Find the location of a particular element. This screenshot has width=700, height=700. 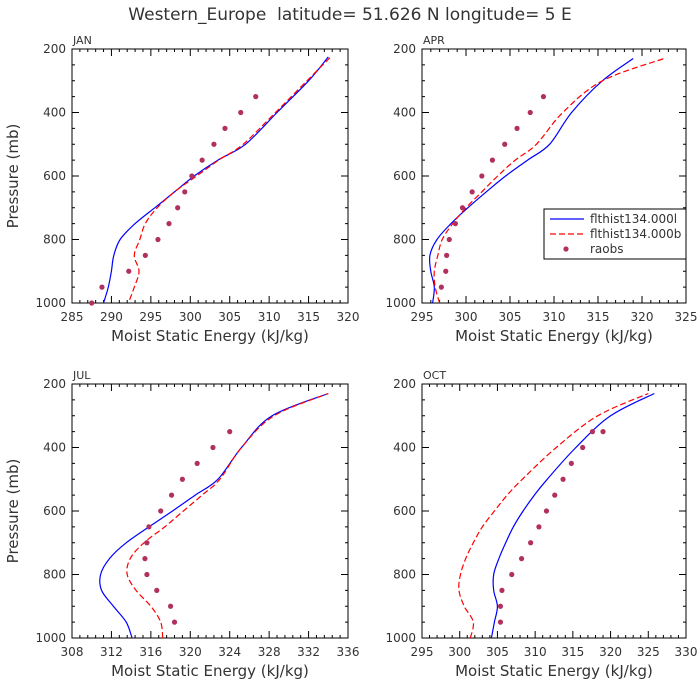

x-tick-label: 330 is located at coordinates (686, 652).